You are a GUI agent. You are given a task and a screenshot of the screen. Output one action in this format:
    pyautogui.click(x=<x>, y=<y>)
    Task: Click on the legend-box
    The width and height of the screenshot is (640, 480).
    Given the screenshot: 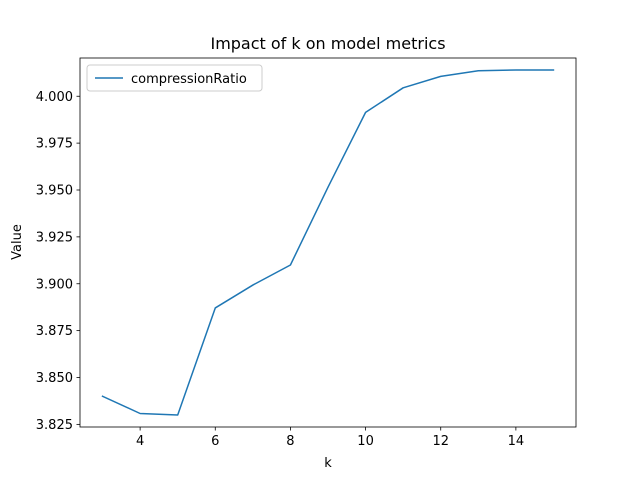 What is the action you would take?
    pyautogui.click(x=174, y=78)
    